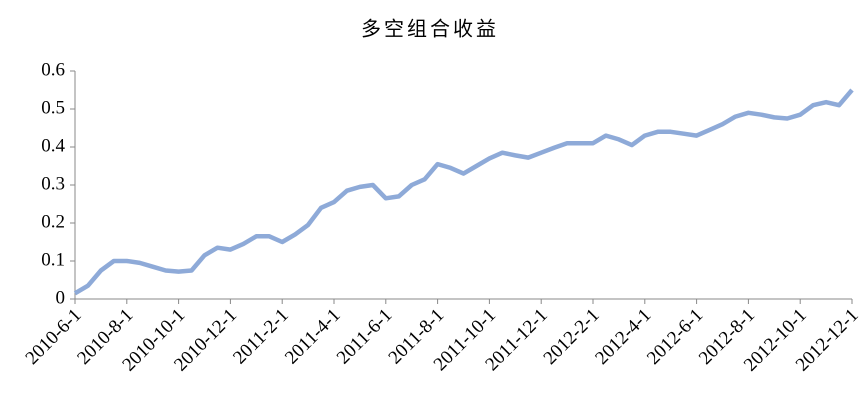  Describe the element at coordinates (623, 337) in the screenshot. I see `x-tick-label: 2012-4-1` at that location.